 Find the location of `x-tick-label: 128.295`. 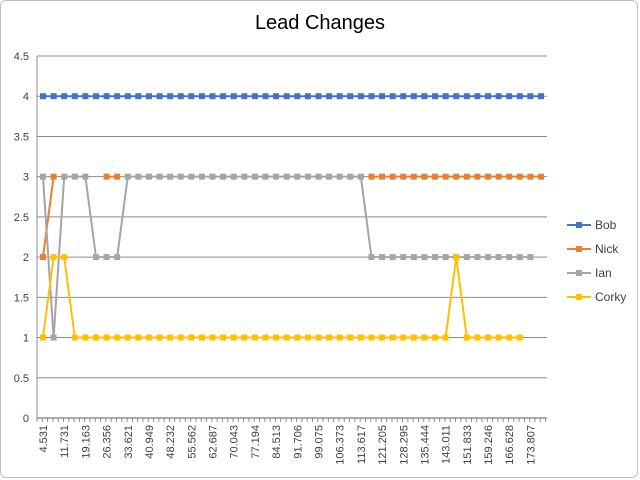

x-tick-label: 128.295 is located at coordinates (404, 445).